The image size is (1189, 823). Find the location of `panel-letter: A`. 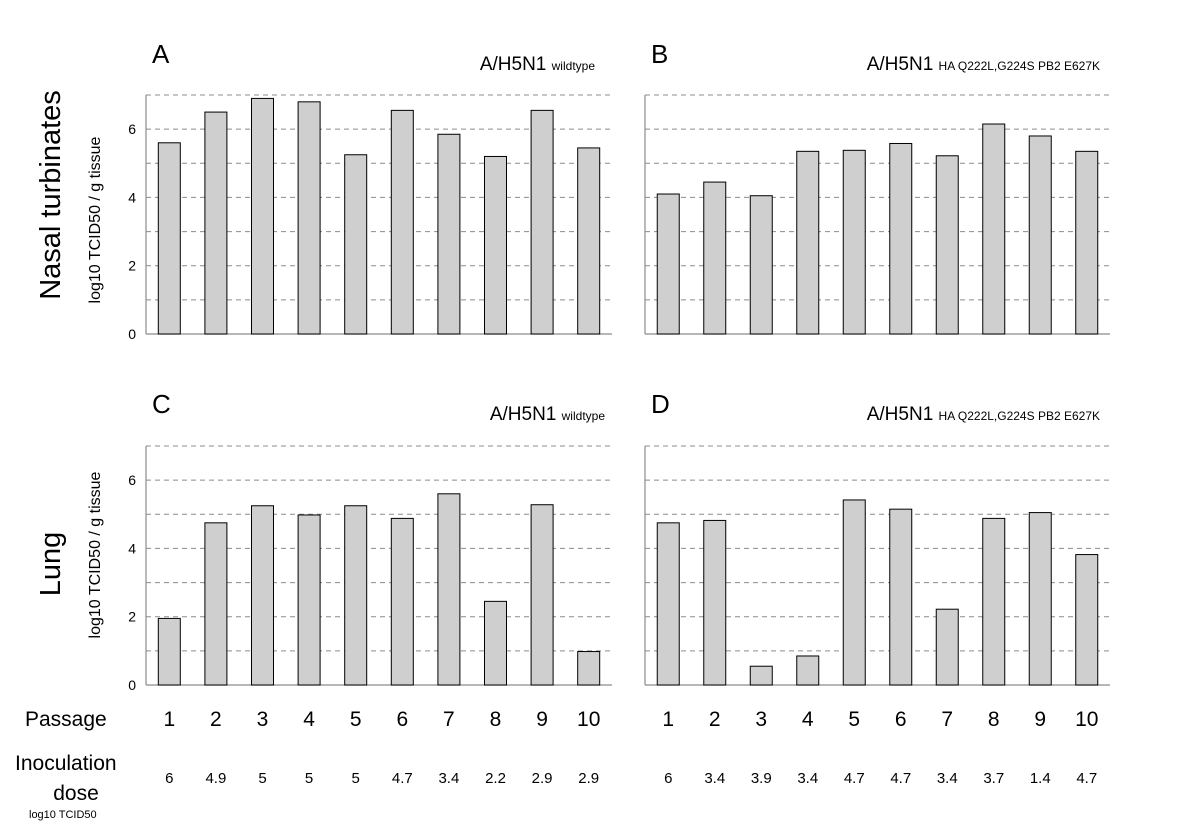

panel-letter: A is located at coordinates (161, 54).